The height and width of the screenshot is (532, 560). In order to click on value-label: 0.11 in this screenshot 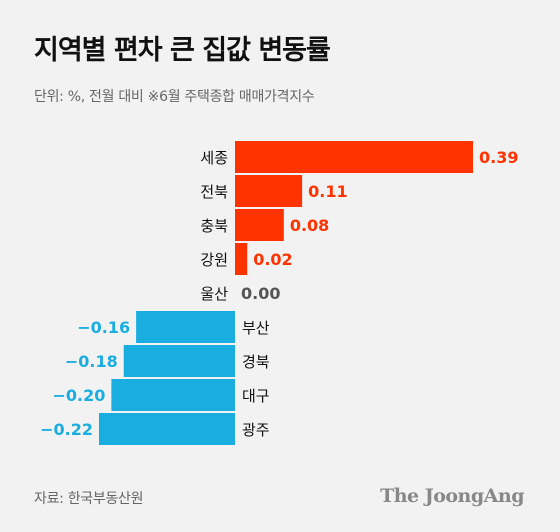, I will do `click(327, 191)`.